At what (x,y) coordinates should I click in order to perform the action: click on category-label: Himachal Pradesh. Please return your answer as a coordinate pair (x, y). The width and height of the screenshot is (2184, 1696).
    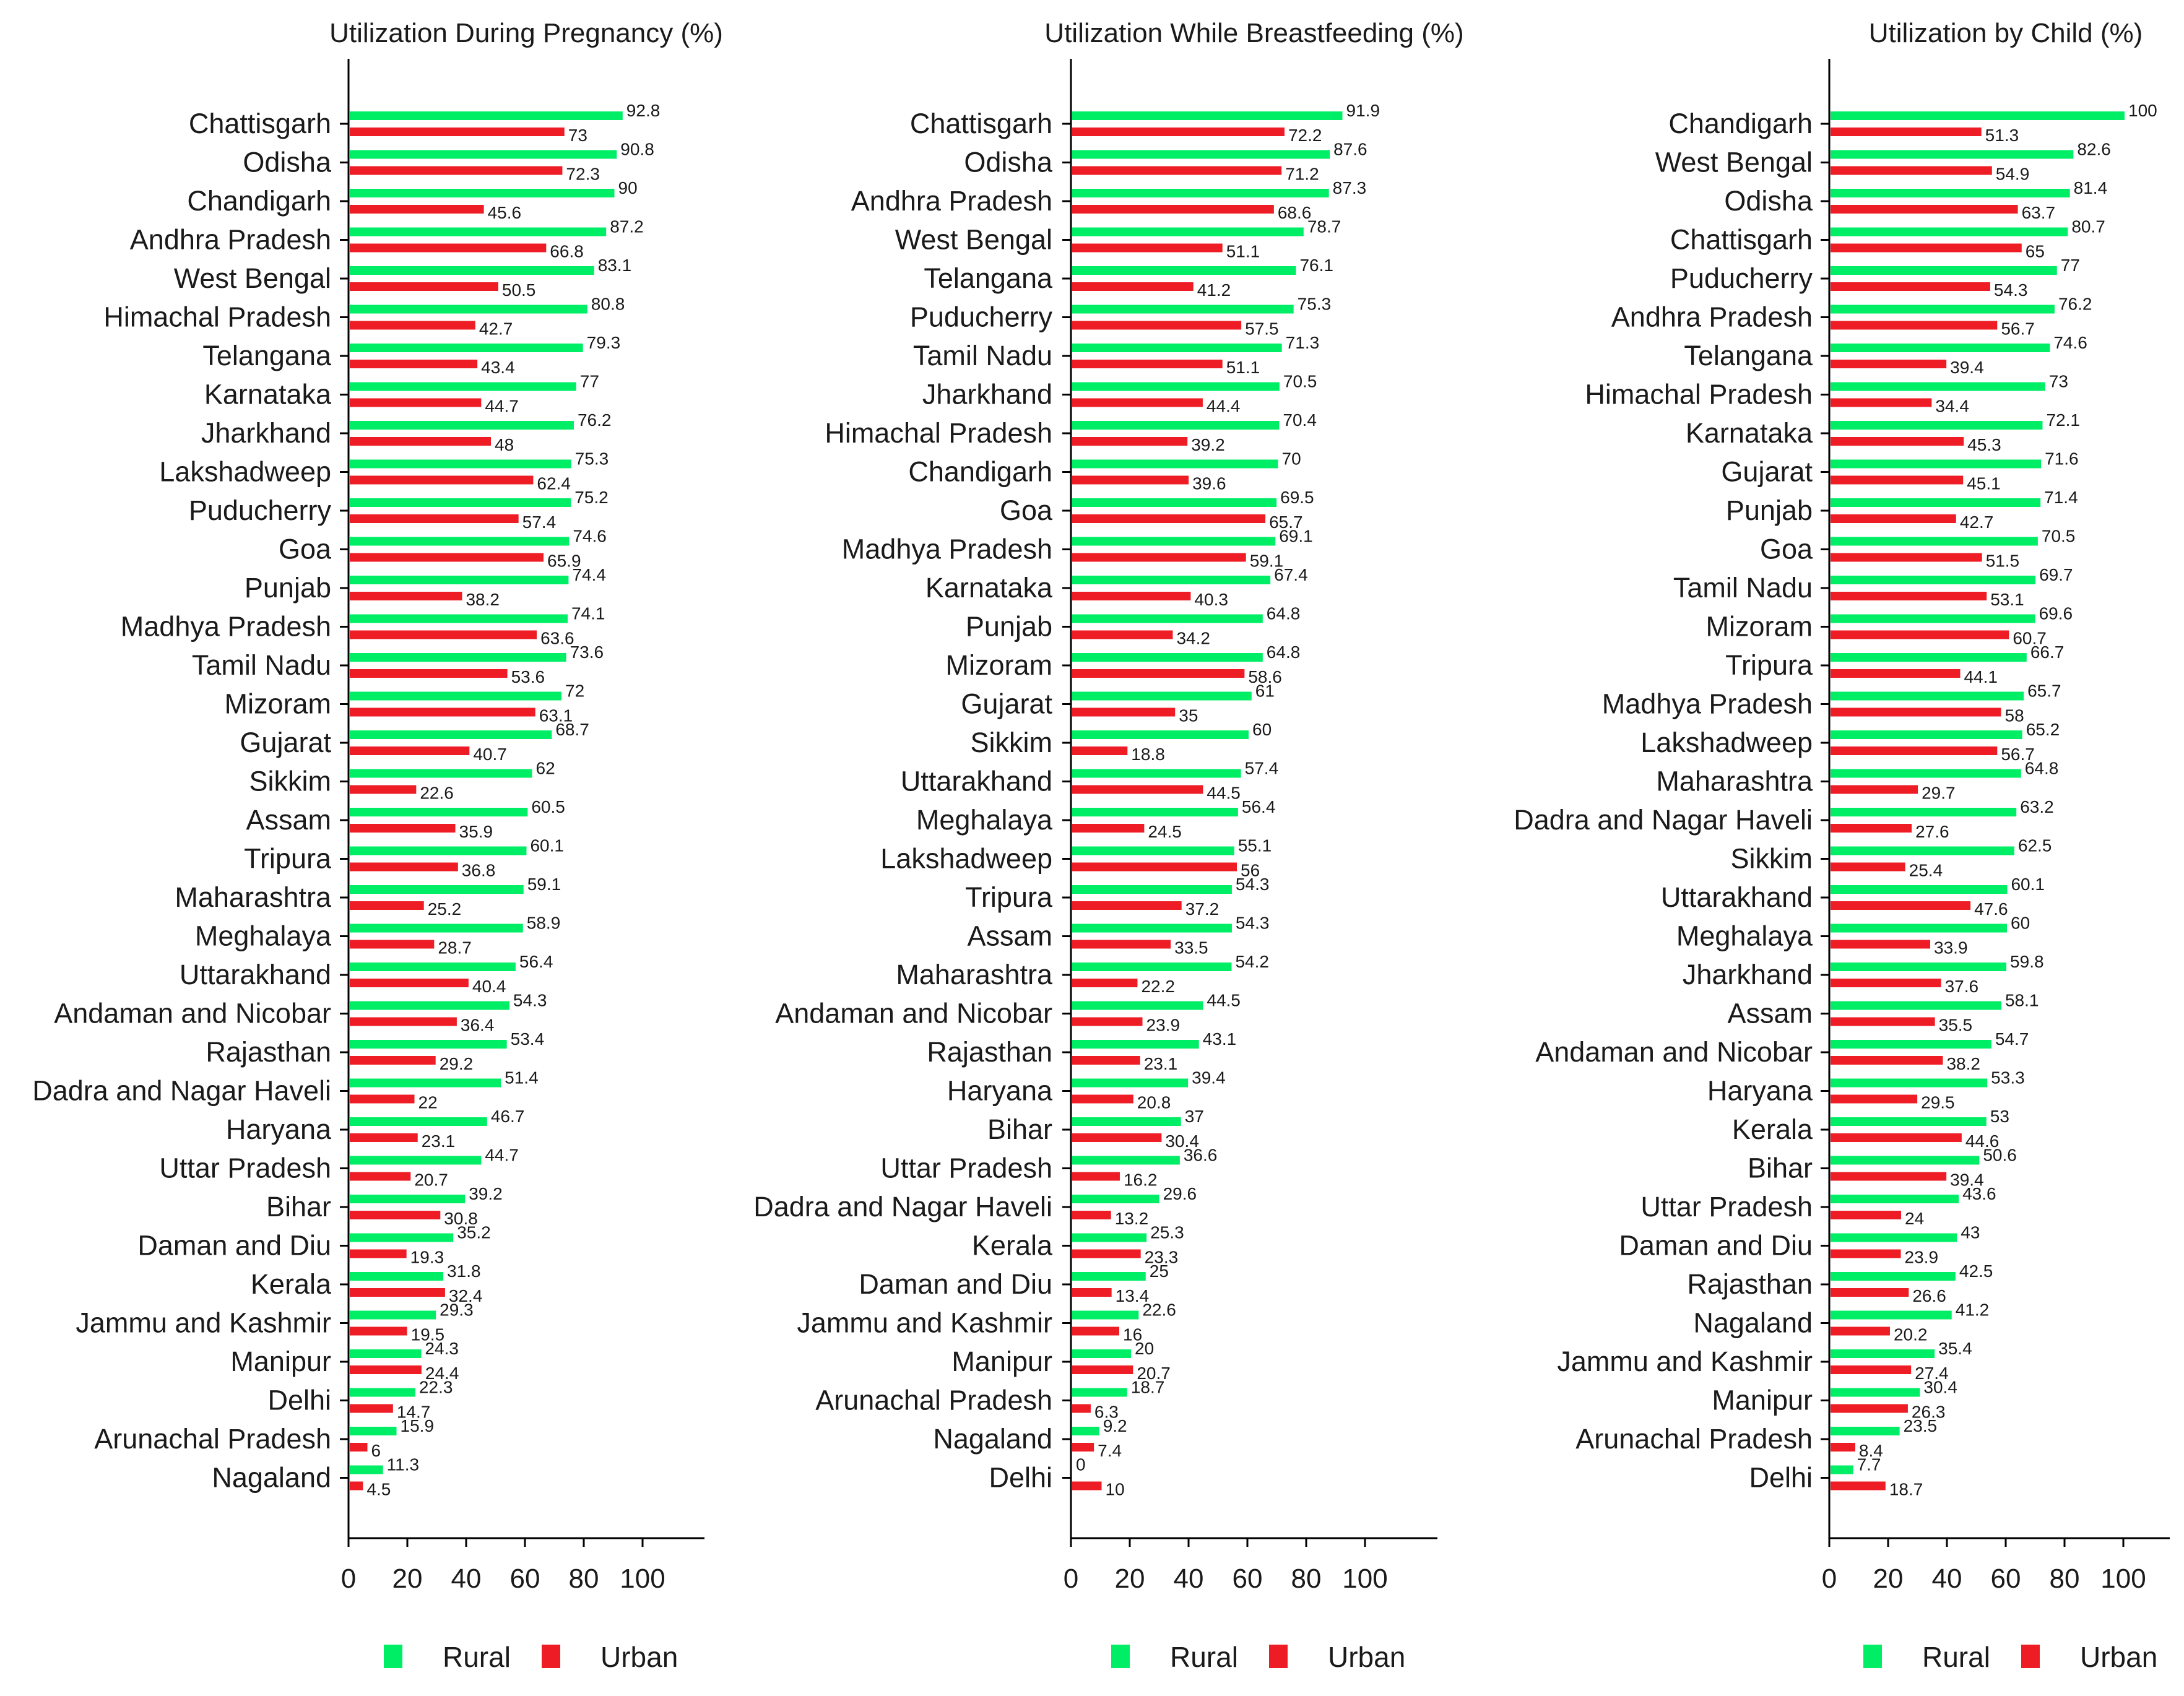
    Looking at the image, I should click on (1699, 394).